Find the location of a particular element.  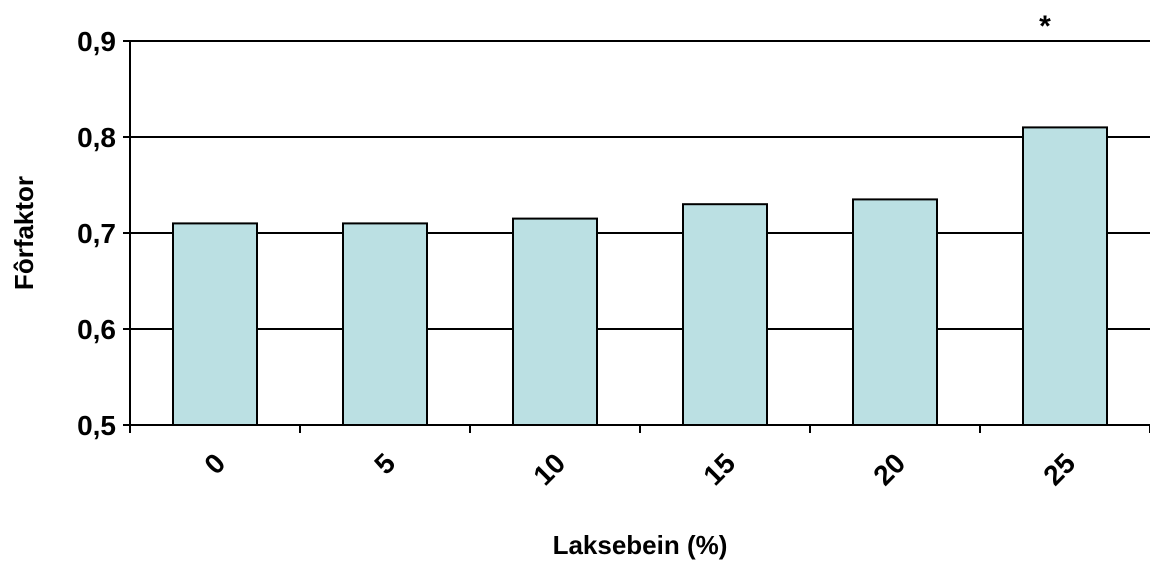

x-tick-labels: 0 5 10 15 20 25 is located at coordinates (639, 469).